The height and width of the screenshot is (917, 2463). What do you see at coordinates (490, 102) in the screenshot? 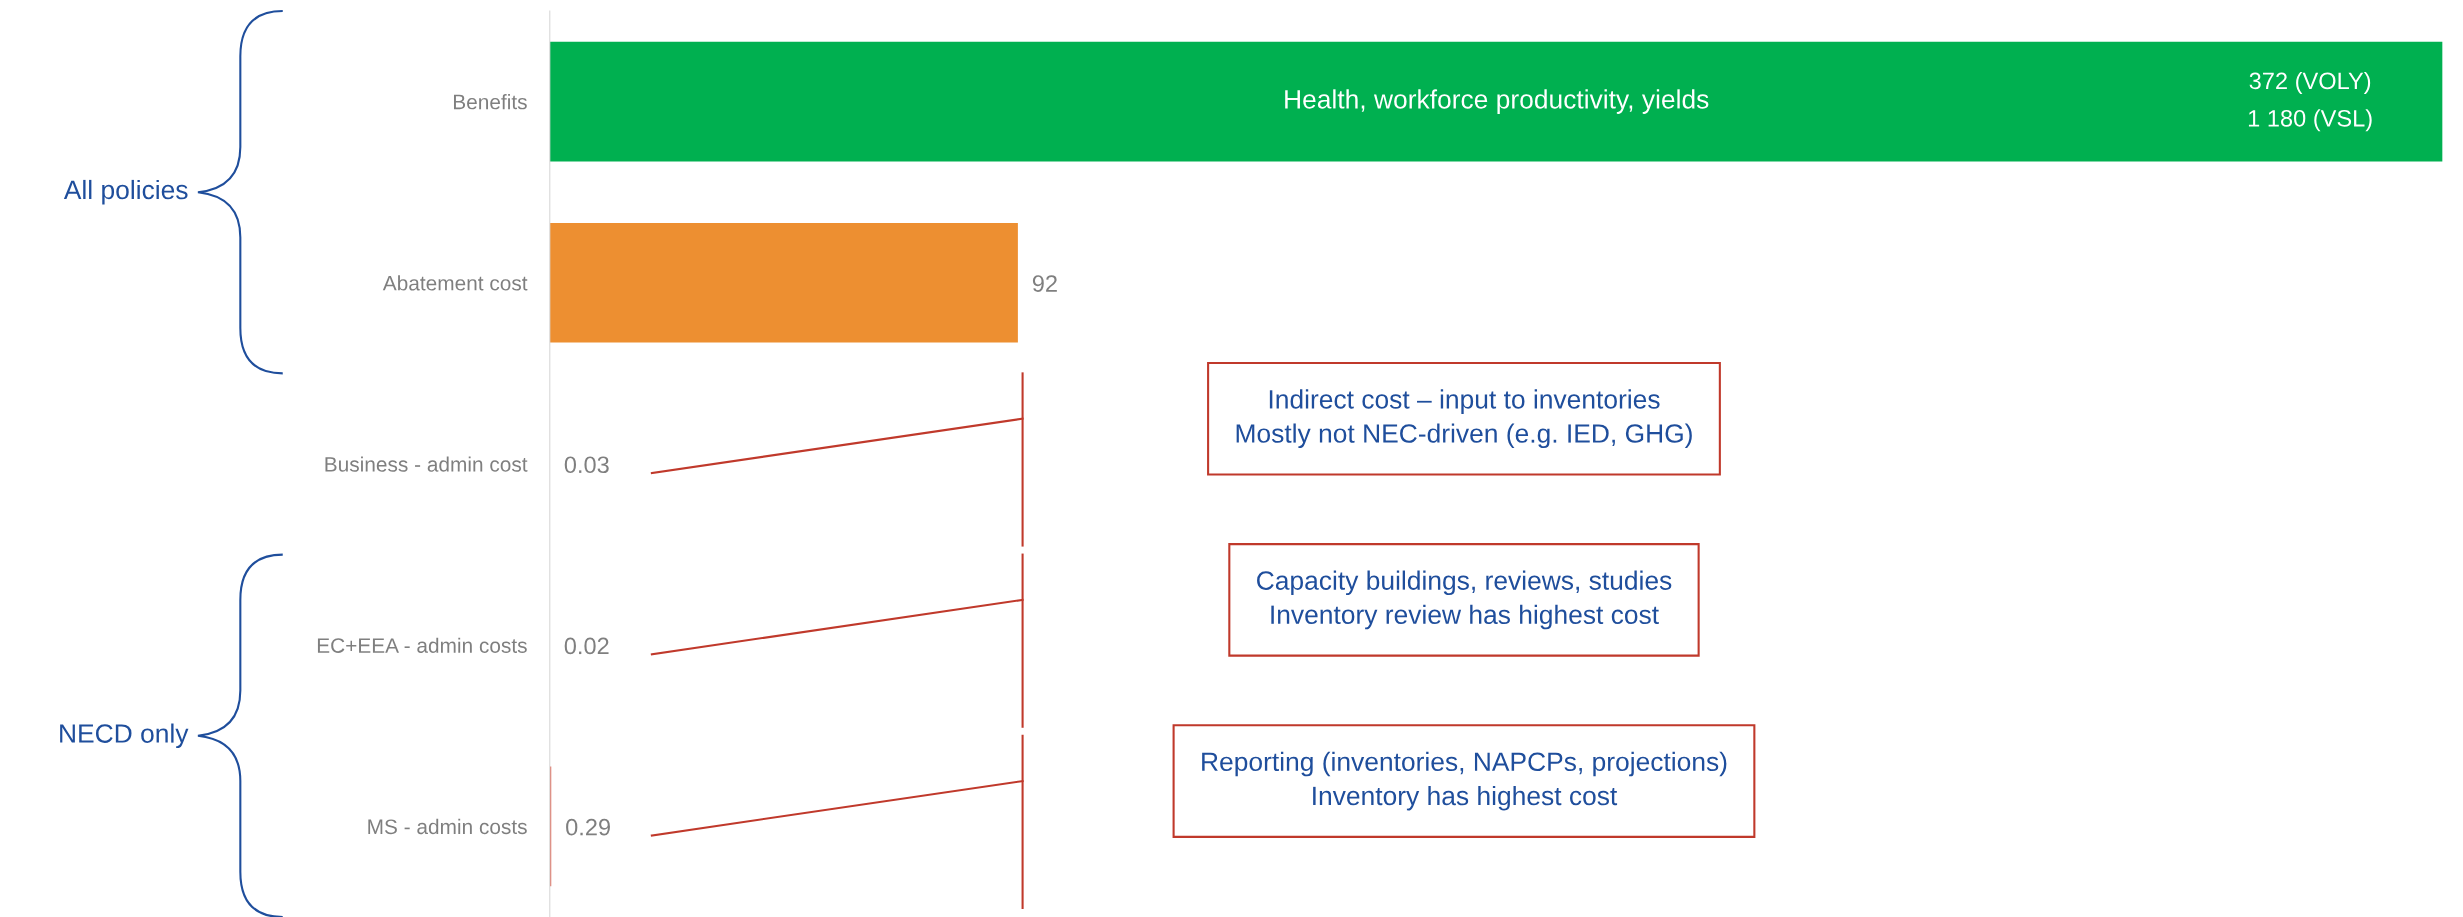
I see `y-tick-label: Benefits` at bounding box center [490, 102].